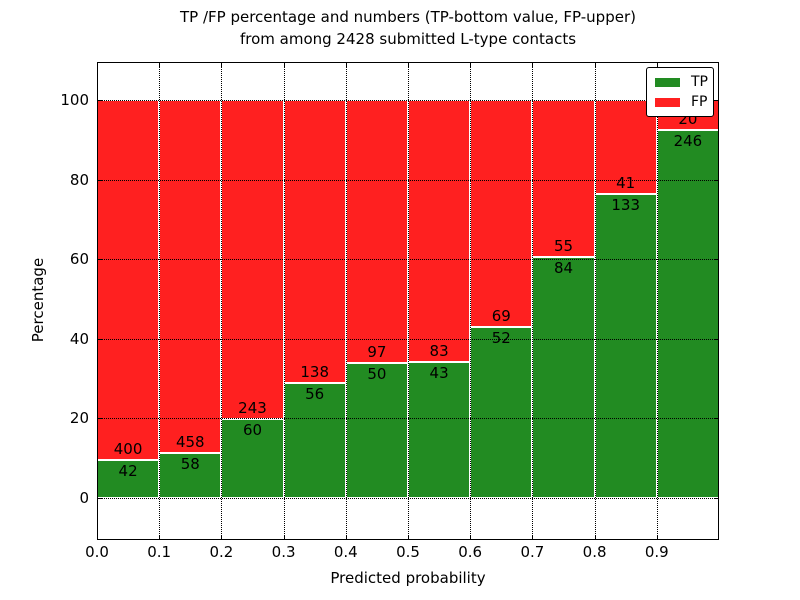 Image resolution: width=800 pixels, height=600 pixels. I want to click on legend-item-tp: TP, so click(680, 82).